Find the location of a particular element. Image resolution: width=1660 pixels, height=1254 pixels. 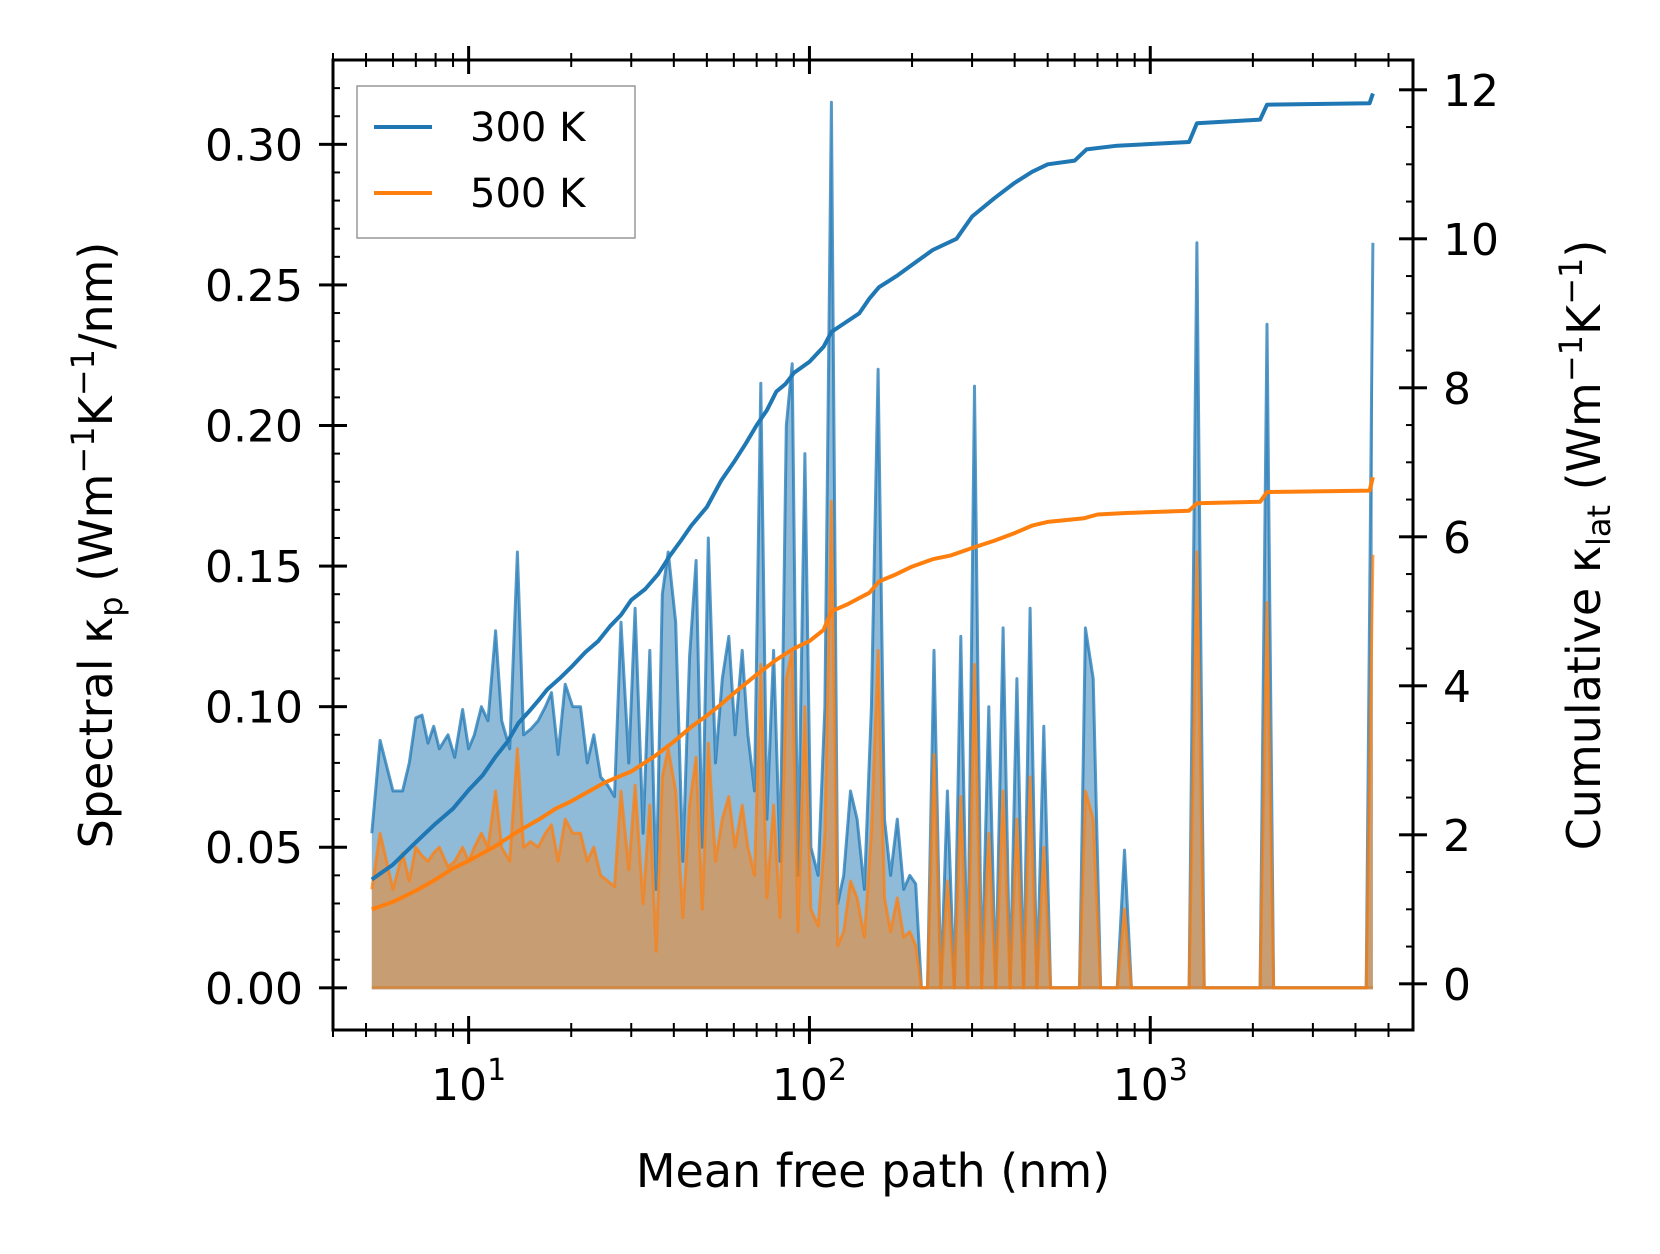

left-y-axis-title: Spectral κp (Wm−1K−1/nm) is located at coordinates (97, 545).